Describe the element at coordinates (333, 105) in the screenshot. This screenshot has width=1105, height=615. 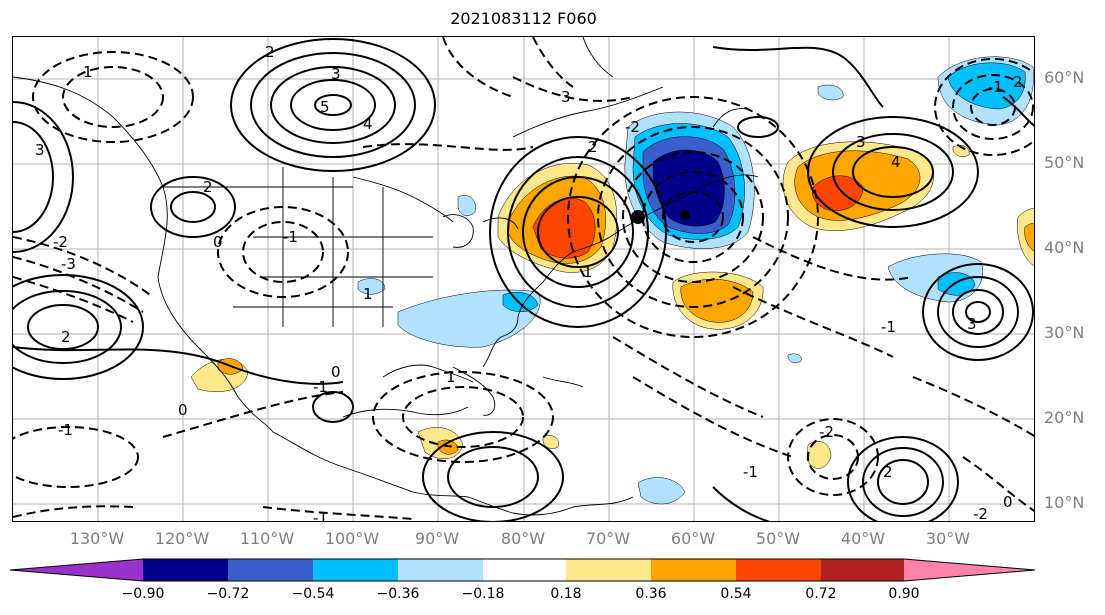
I see `contour-high-north` at that location.